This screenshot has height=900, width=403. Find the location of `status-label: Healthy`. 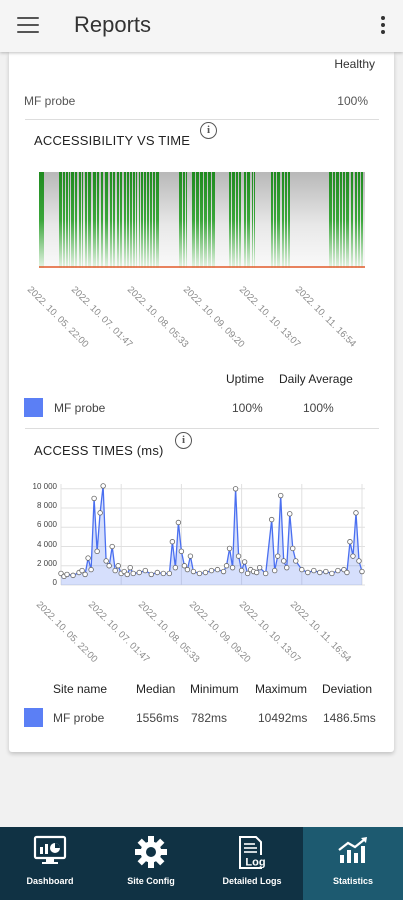

status-label: Healthy is located at coordinates (354, 64).